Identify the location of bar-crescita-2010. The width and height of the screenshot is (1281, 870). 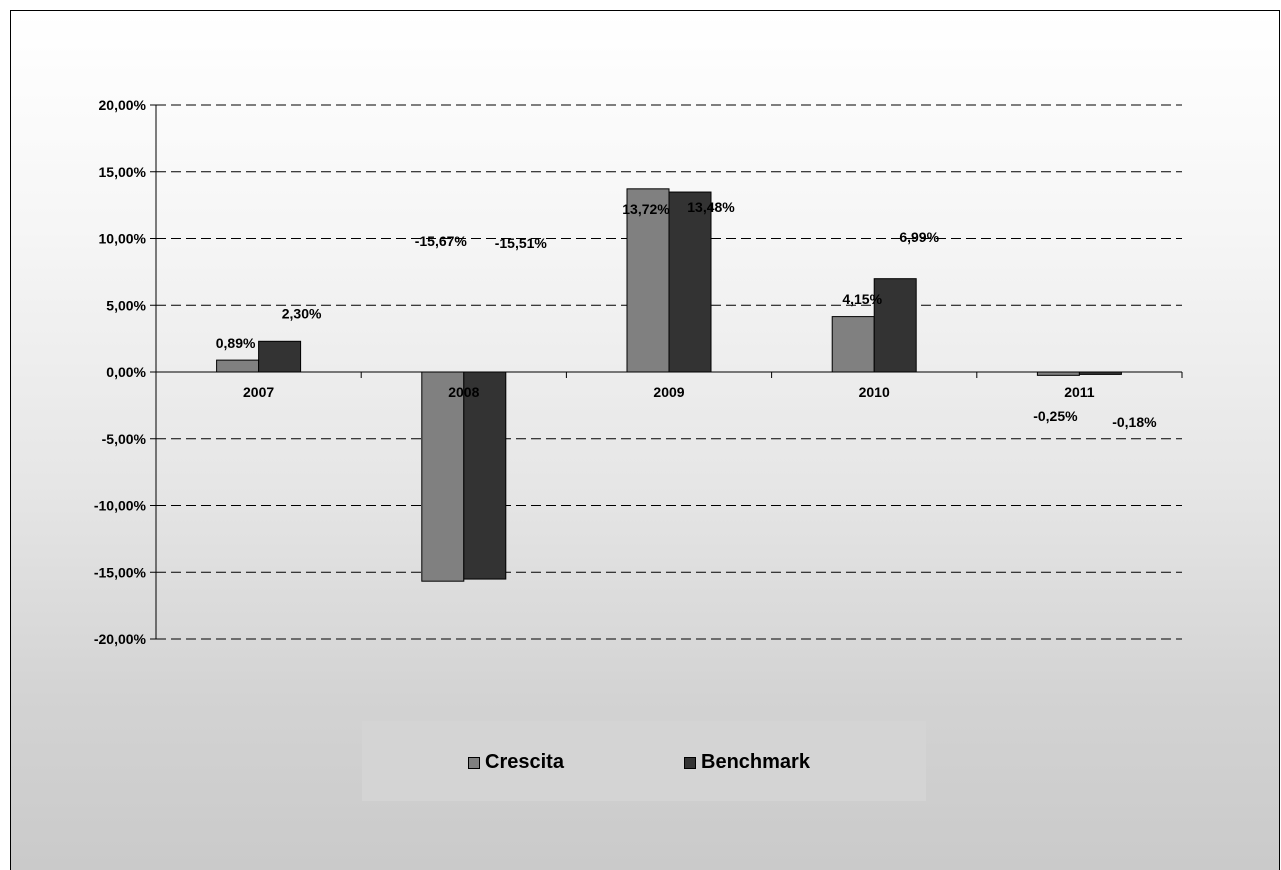
(853, 344).